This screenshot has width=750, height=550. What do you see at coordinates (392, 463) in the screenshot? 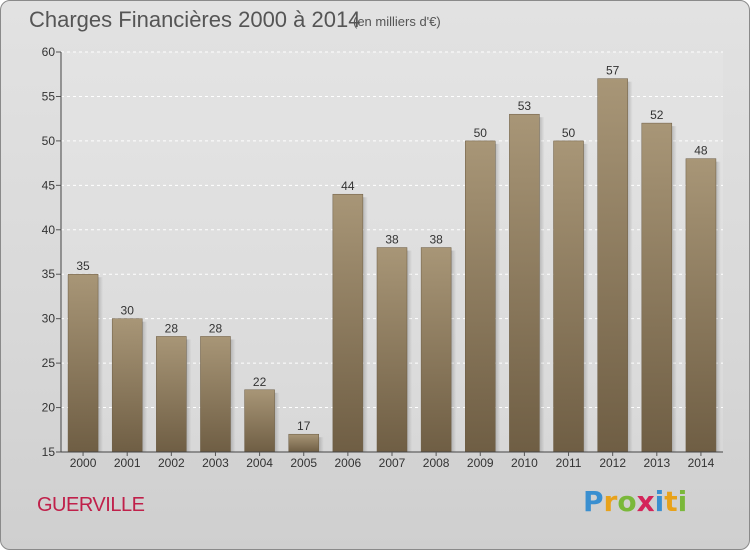
I see `x-tick-label: 2007` at bounding box center [392, 463].